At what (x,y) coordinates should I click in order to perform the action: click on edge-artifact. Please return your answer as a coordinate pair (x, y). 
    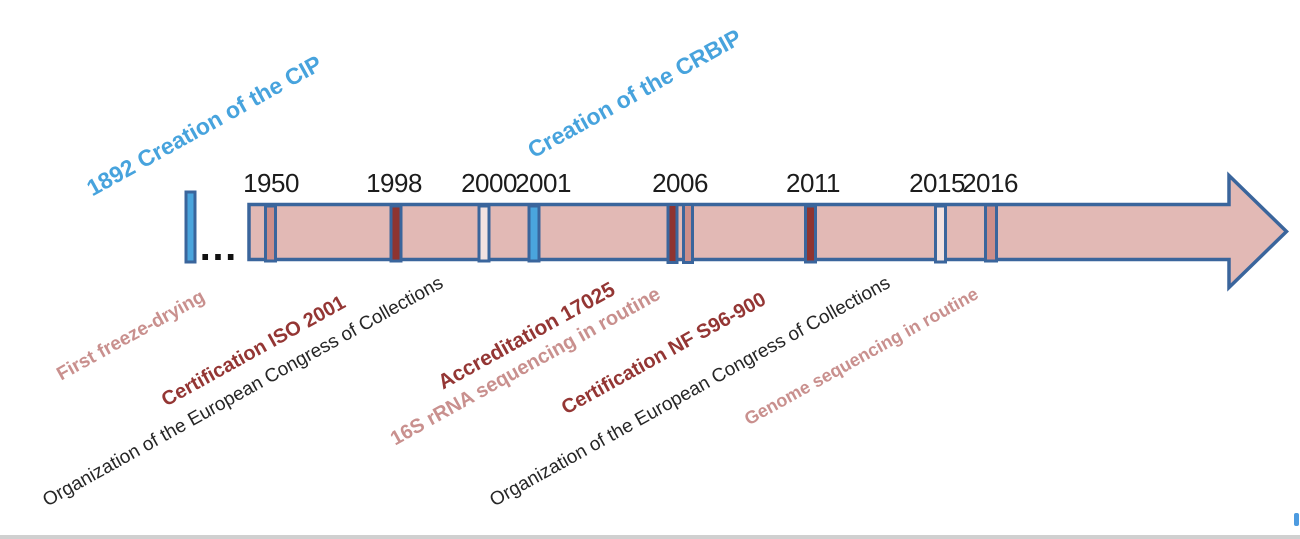
    Looking at the image, I should click on (1296, 519).